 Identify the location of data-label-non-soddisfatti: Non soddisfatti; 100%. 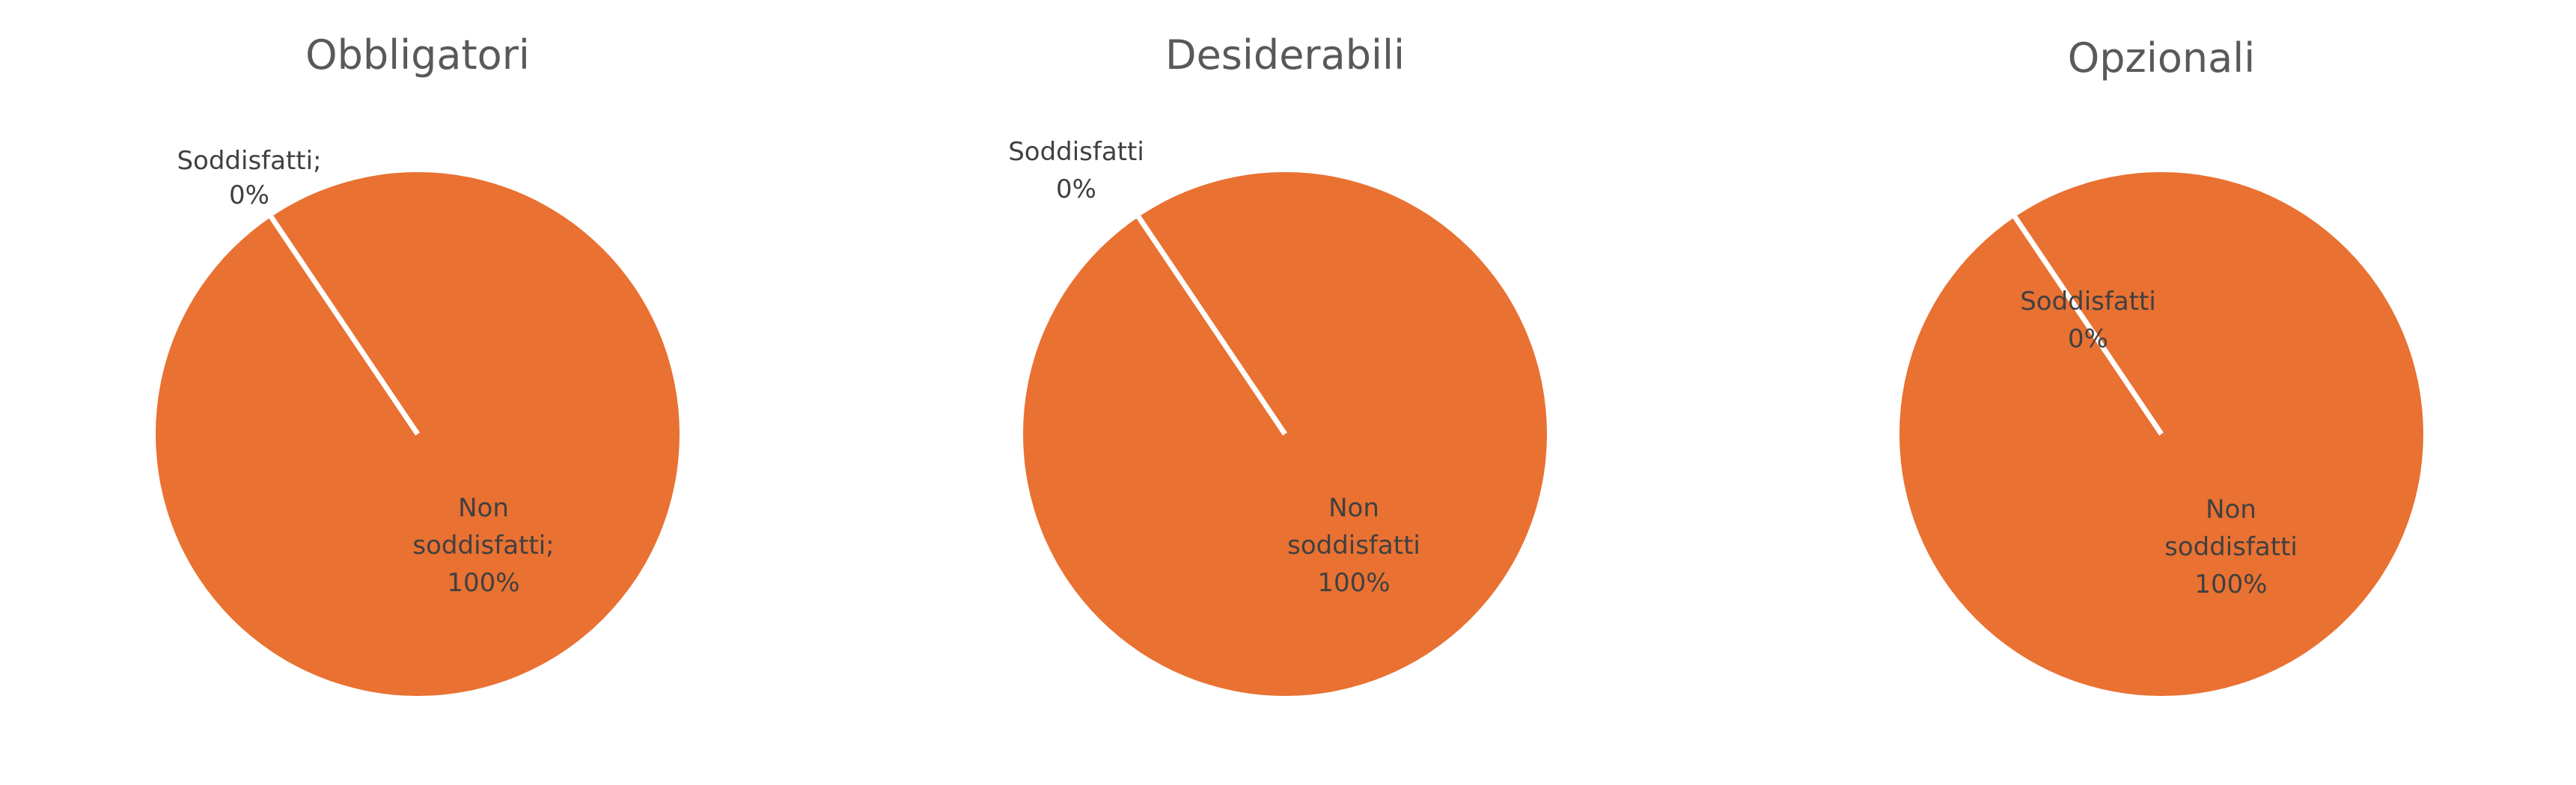
(483, 545).